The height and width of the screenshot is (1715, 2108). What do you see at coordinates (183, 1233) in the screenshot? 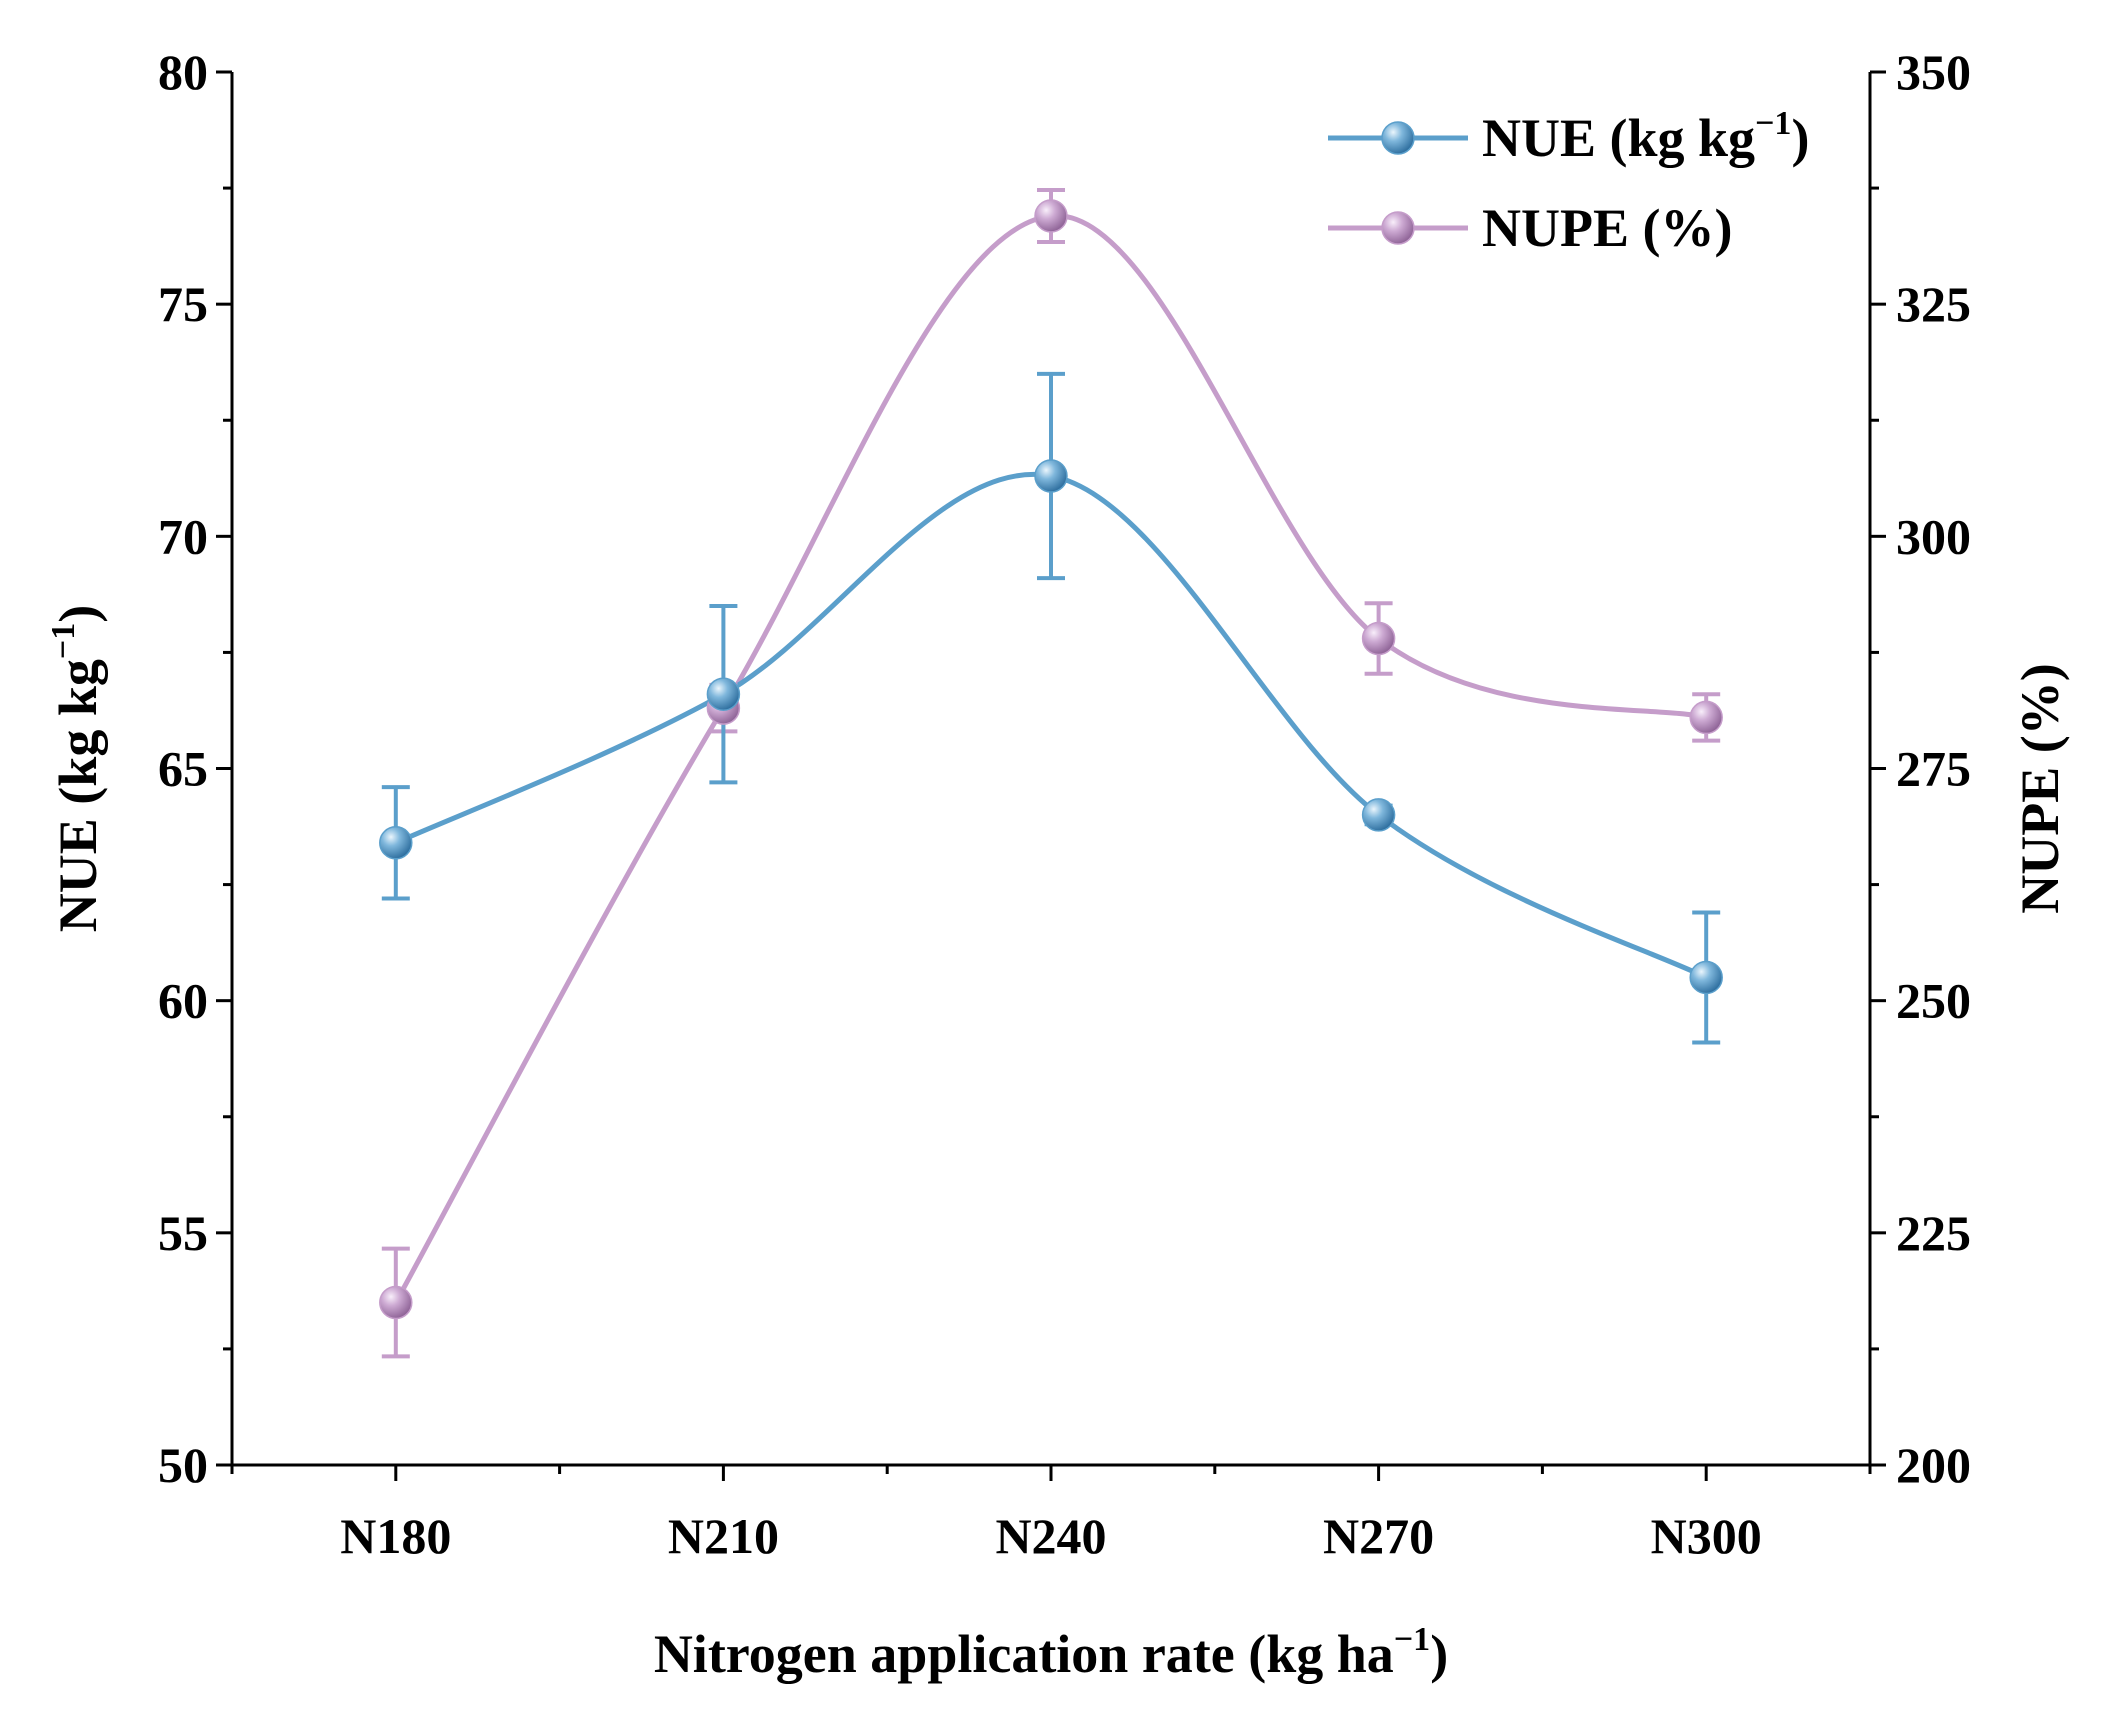
I see `y-left-tick-label: 55` at bounding box center [183, 1233].